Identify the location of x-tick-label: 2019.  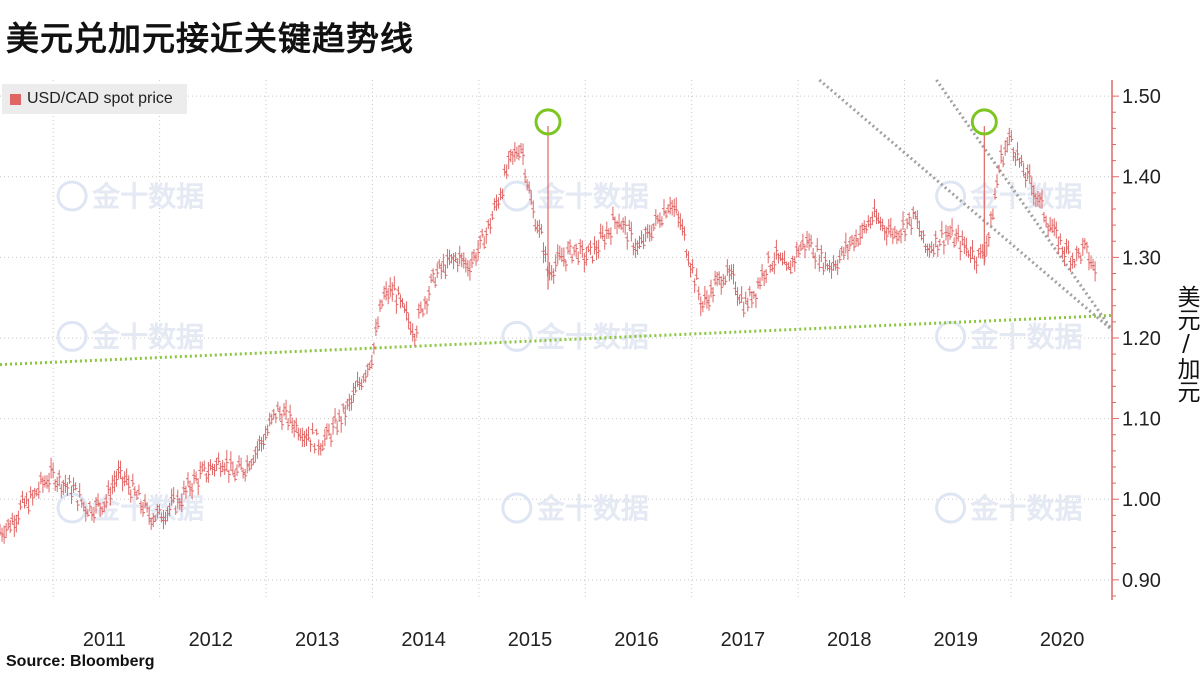
(955, 640).